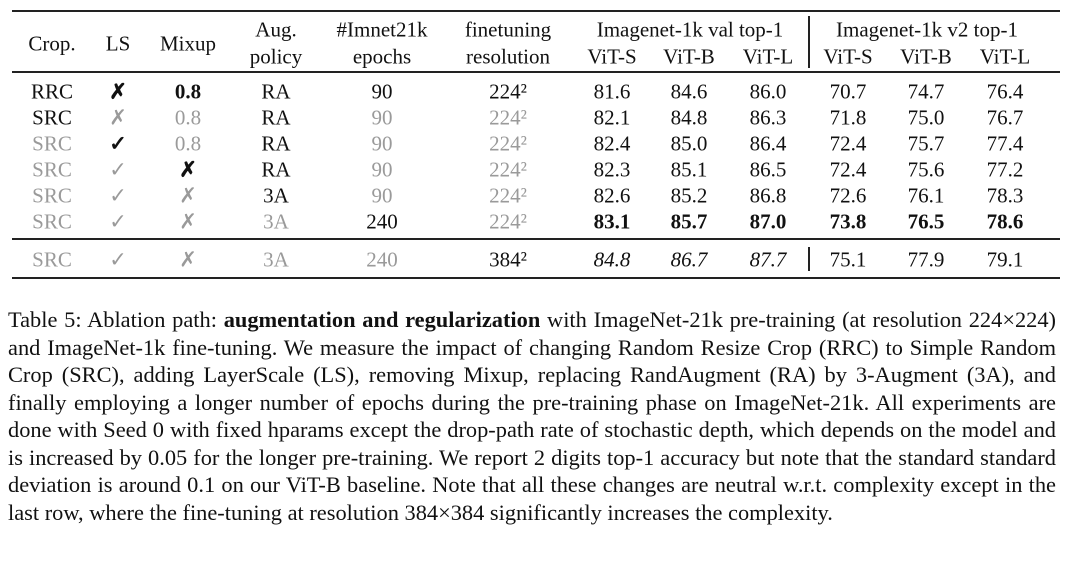 The image size is (1080, 568). Describe the element at coordinates (689, 221) in the screenshot. I see `table-cell: 85.7` at that location.